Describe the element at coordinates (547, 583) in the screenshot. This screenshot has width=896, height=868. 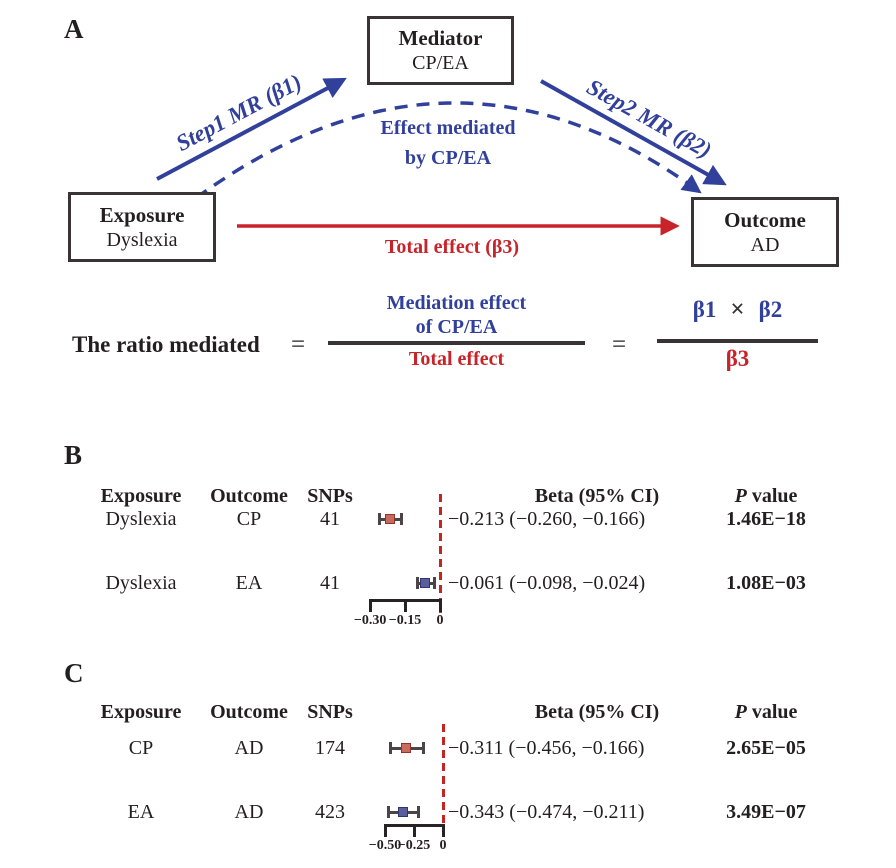
I see `forest-cell-beta-ci: −0.061 (−0.098, −0.024)` at that location.